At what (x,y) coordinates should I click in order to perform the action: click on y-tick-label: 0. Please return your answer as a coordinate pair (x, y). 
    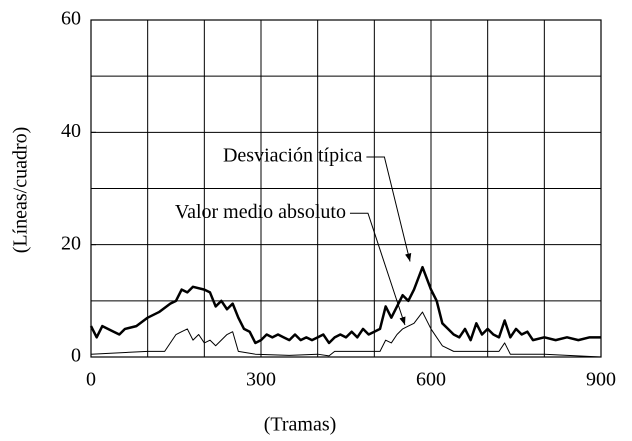
    Looking at the image, I should click on (76, 356).